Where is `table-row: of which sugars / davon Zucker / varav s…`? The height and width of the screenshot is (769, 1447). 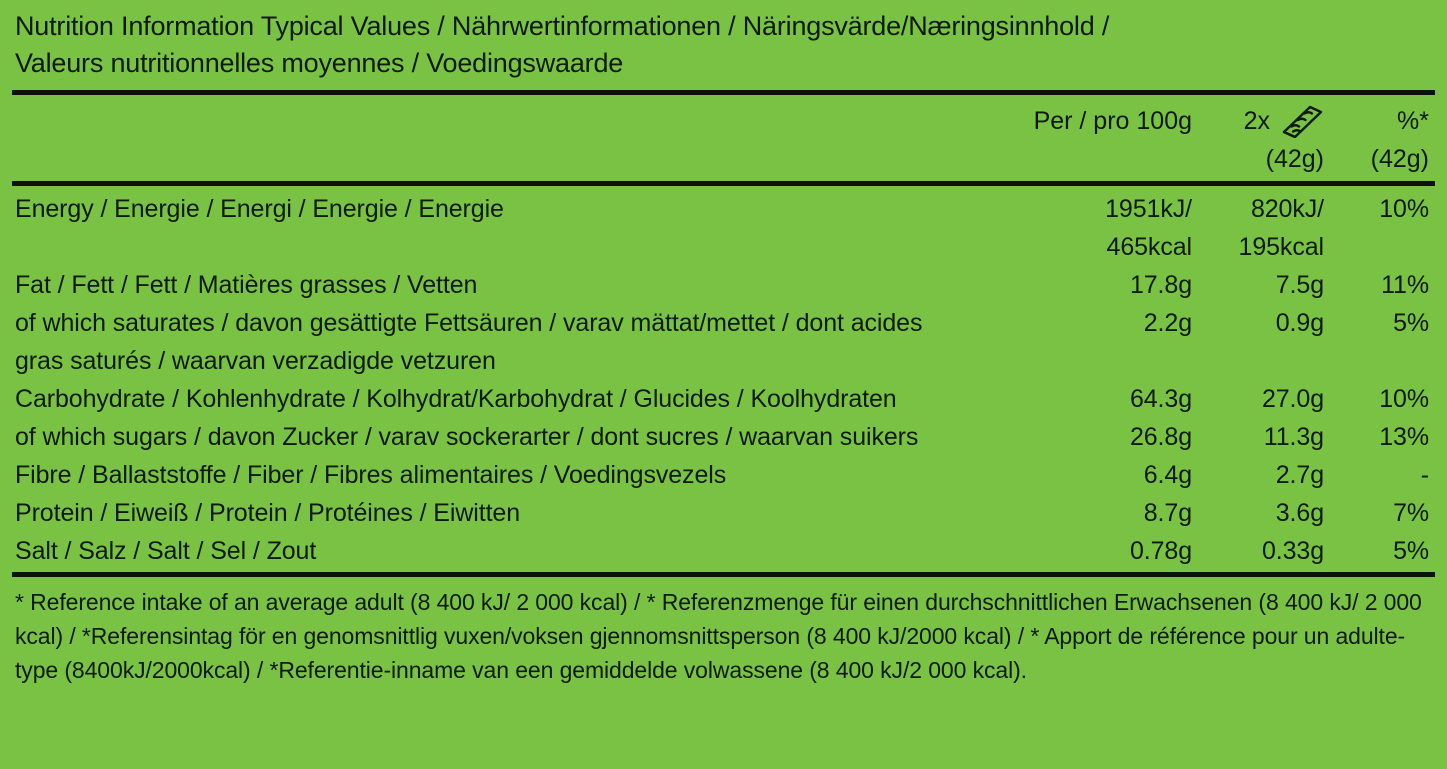
table-row: of which sugars / davon Zucker / varav s… is located at coordinates (723, 437).